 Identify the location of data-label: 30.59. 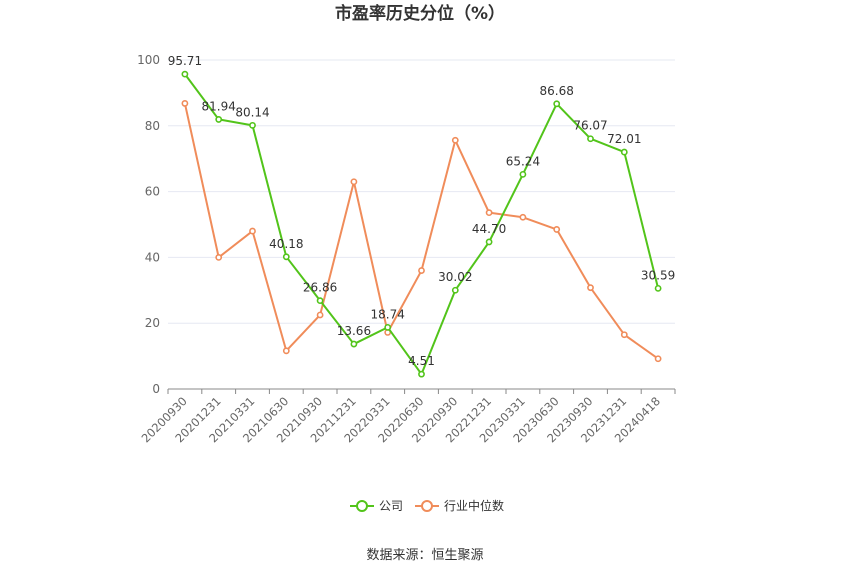
(658, 275).